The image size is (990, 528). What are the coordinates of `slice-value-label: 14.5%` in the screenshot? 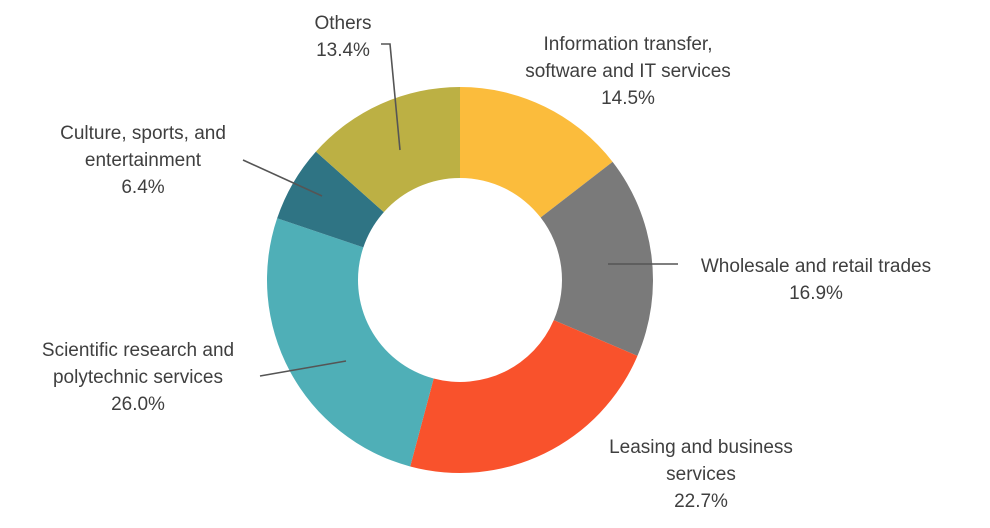 It's located at (628, 98).